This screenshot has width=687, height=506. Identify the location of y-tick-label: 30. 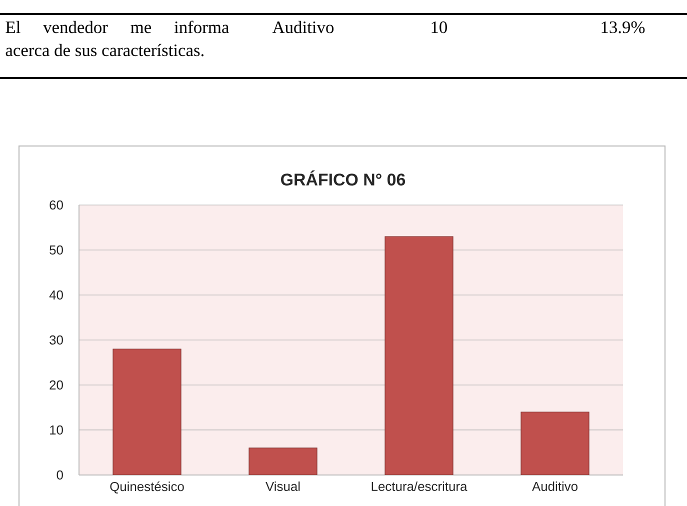
(56, 340).